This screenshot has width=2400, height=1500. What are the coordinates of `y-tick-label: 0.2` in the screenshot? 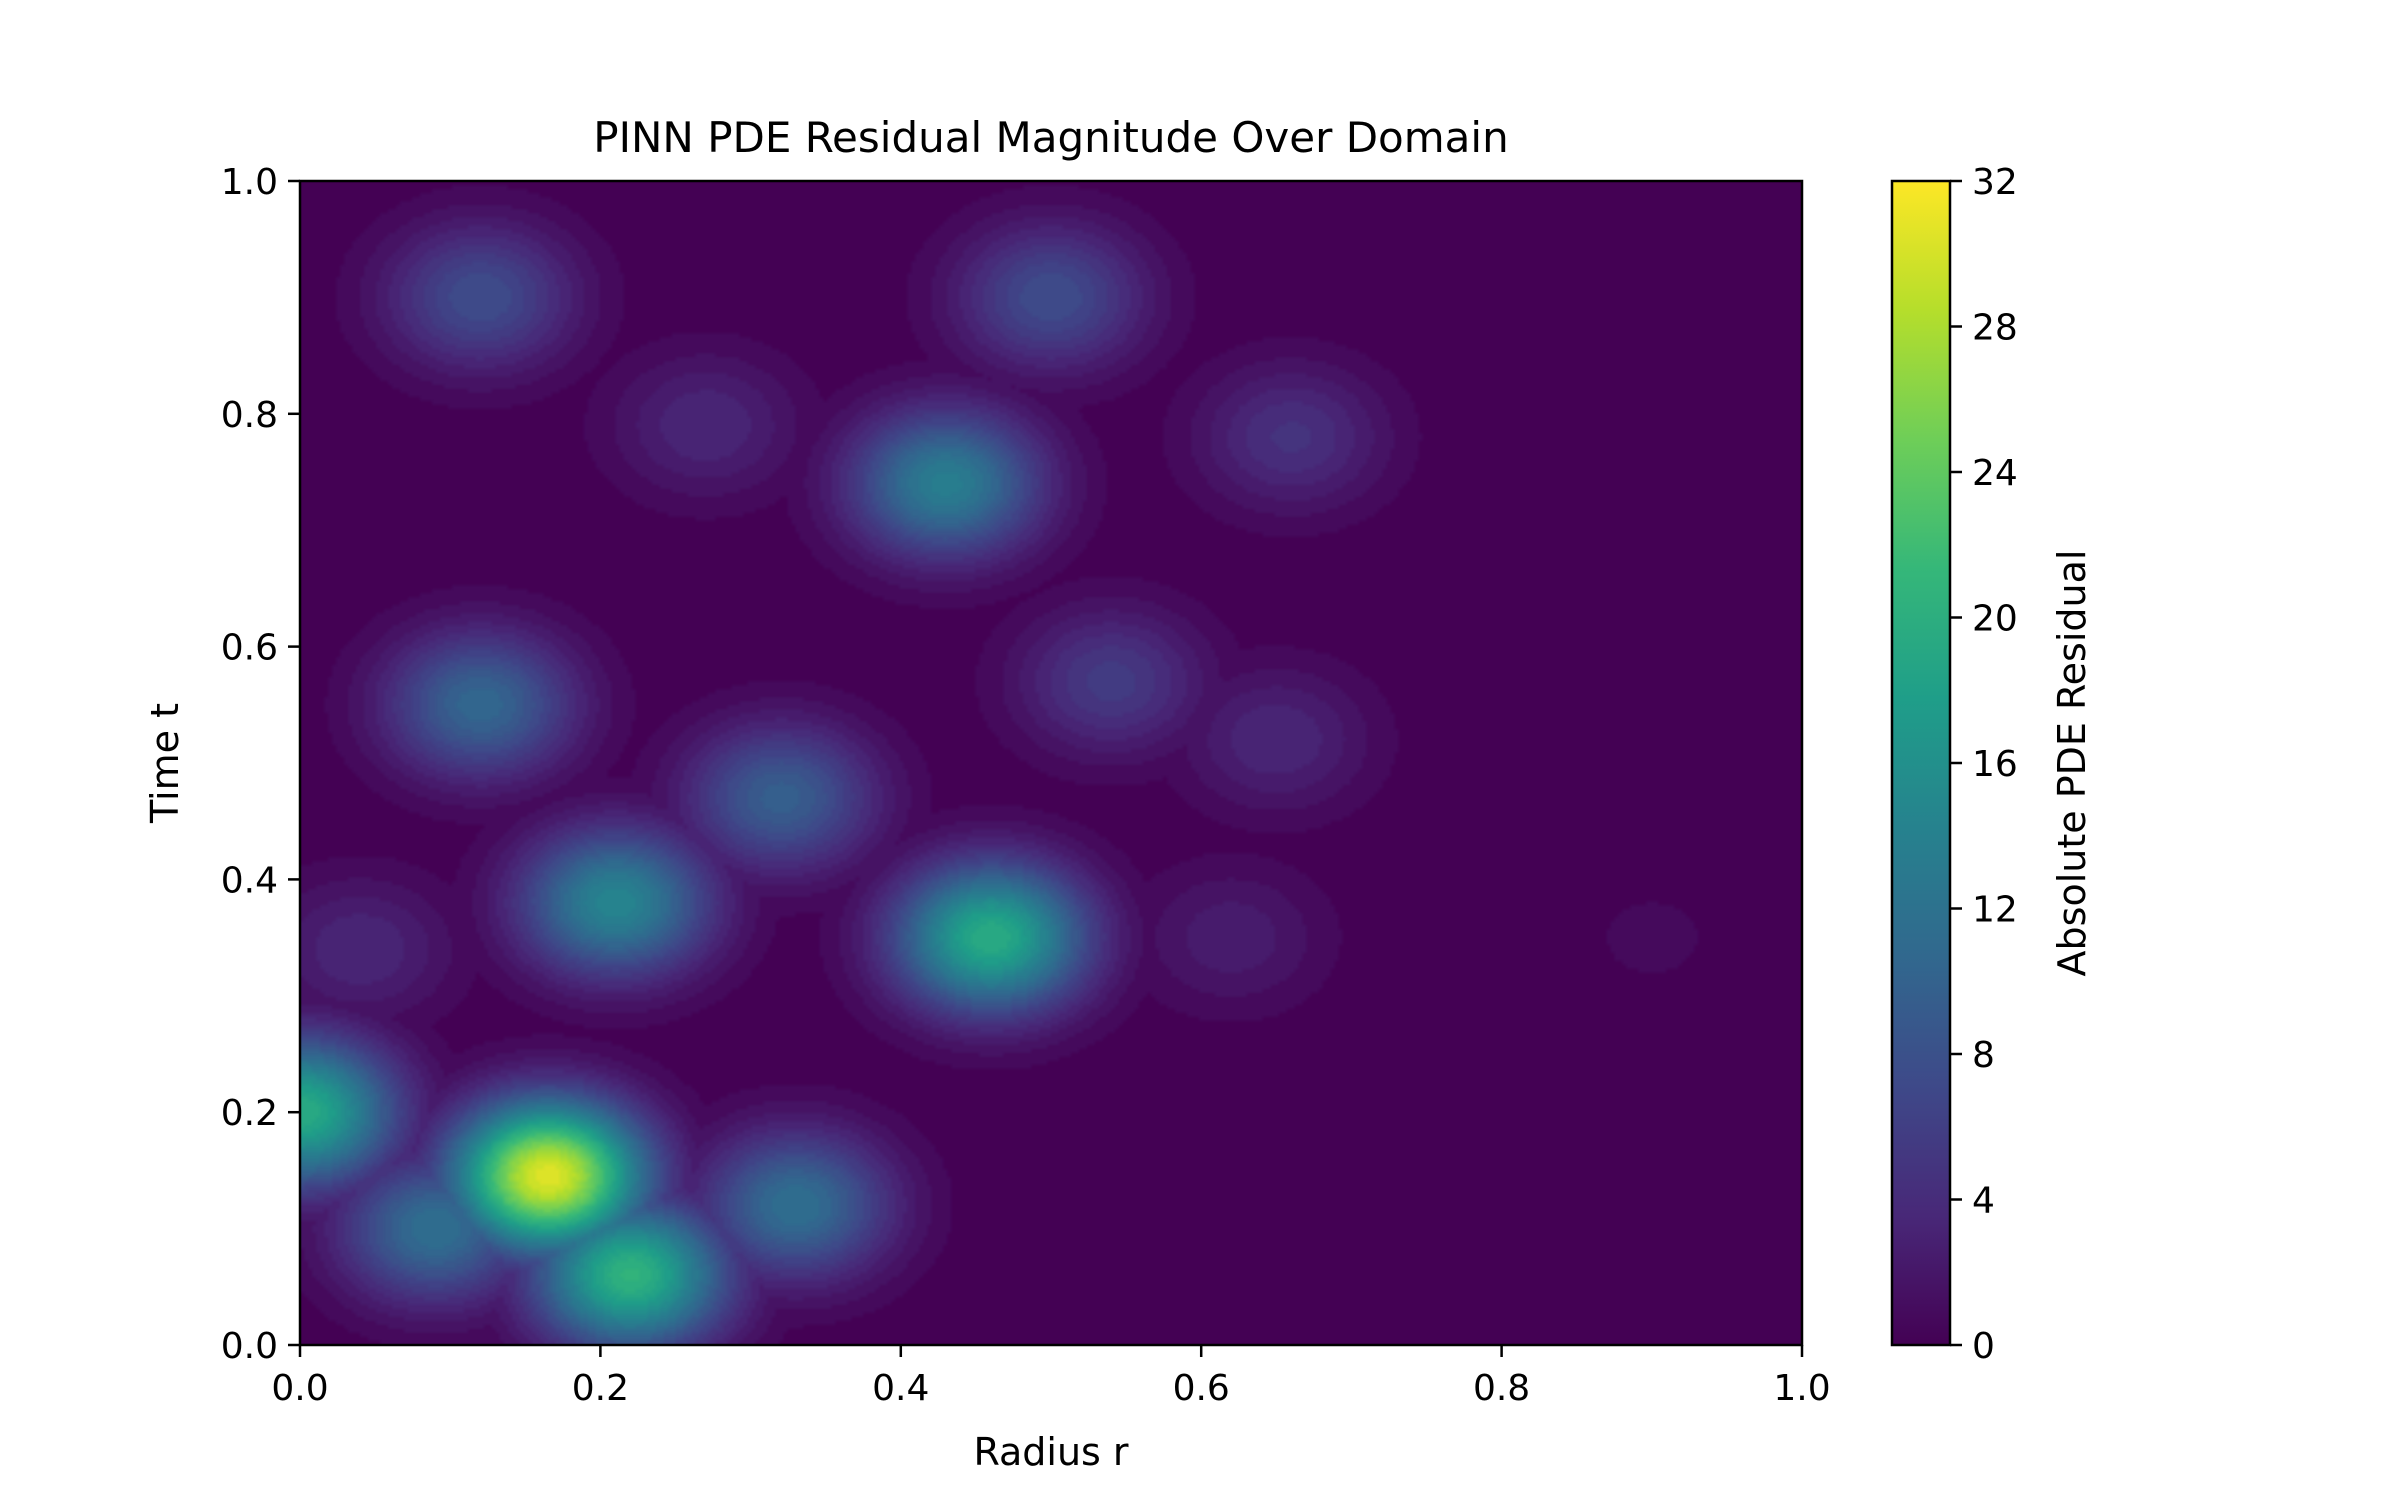 It's located at (249, 1113).